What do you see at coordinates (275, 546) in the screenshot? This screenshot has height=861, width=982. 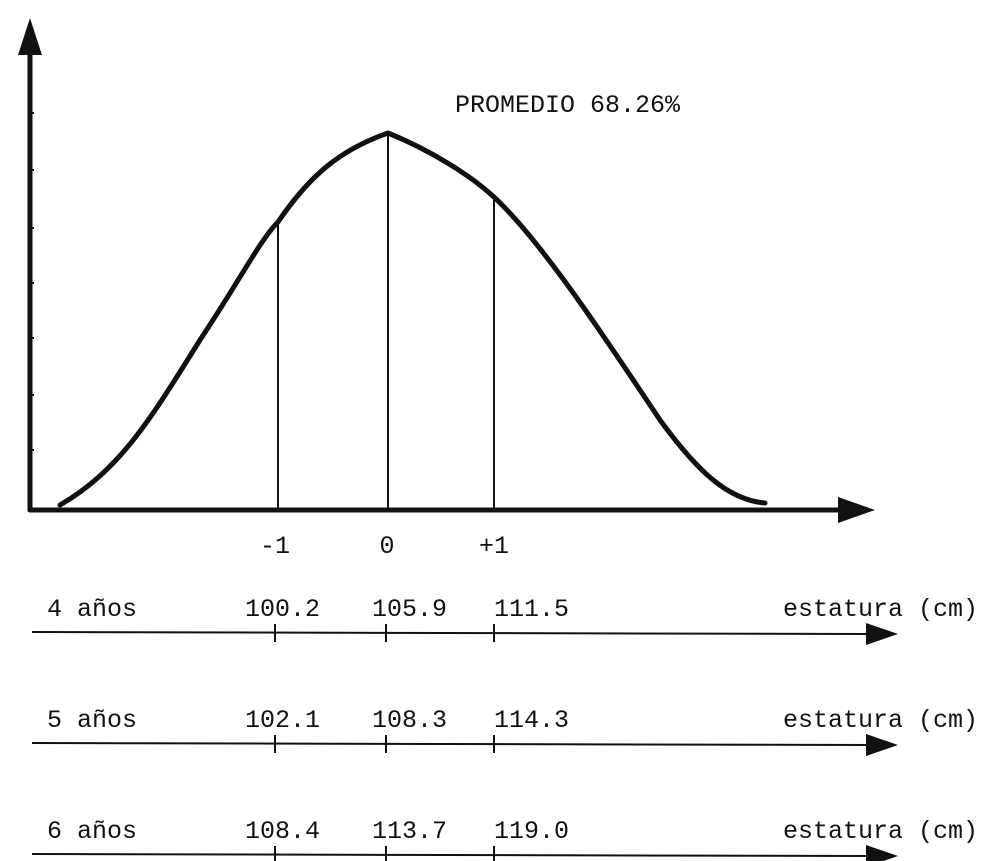 I see `sd-label: -1` at bounding box center [275, 546].